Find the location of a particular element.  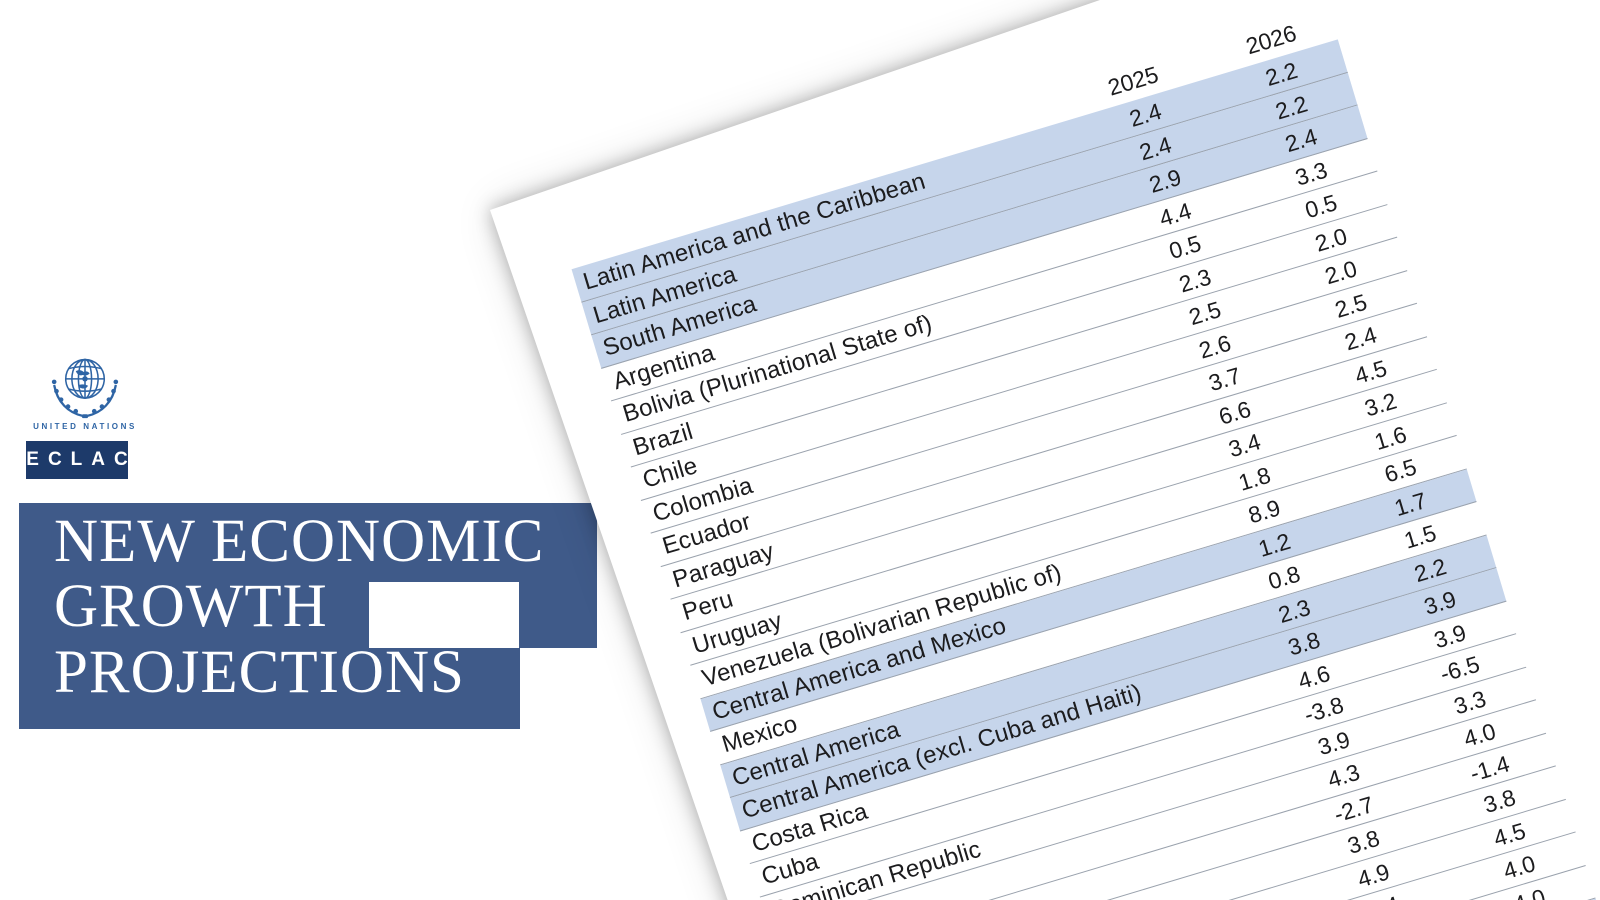

title-banner-bottom is located at coordinates (269, 688).